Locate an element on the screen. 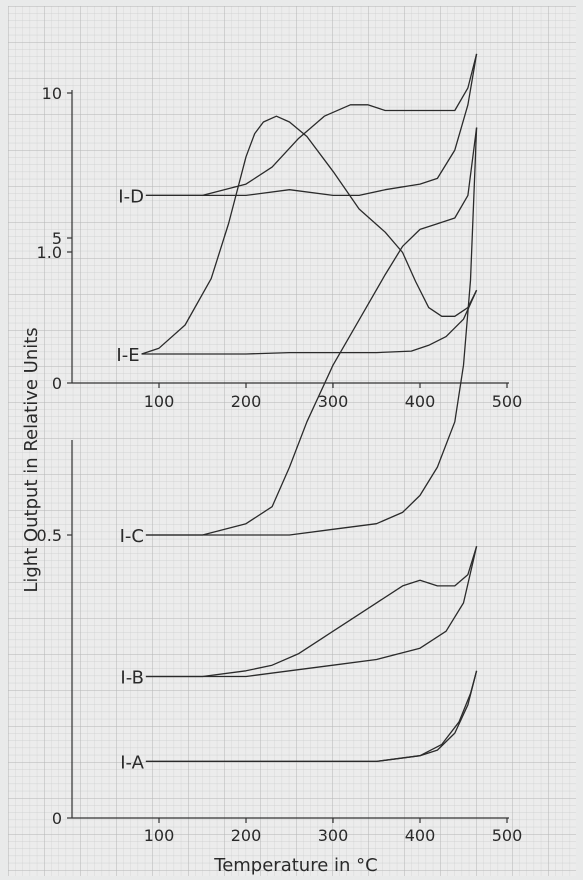  y-tick-label: 1.0 is located at coordinates (49, 252).